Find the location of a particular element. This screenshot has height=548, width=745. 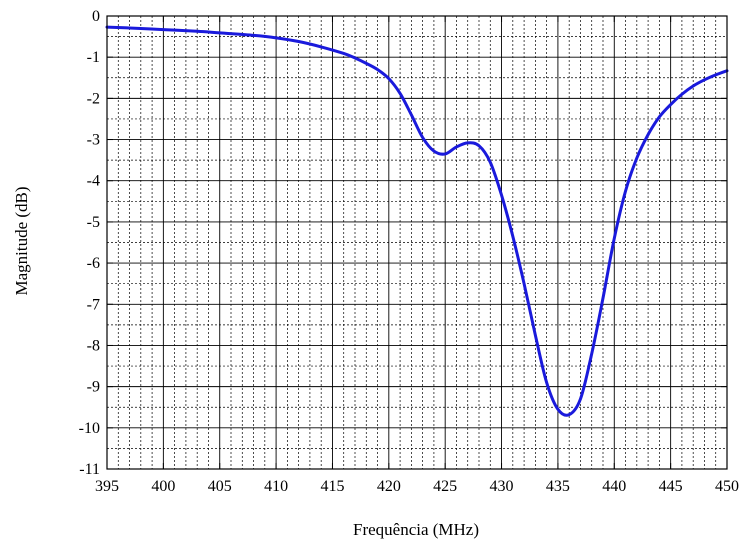

x-tick-label: 395 is located at coordinates (107, 486).